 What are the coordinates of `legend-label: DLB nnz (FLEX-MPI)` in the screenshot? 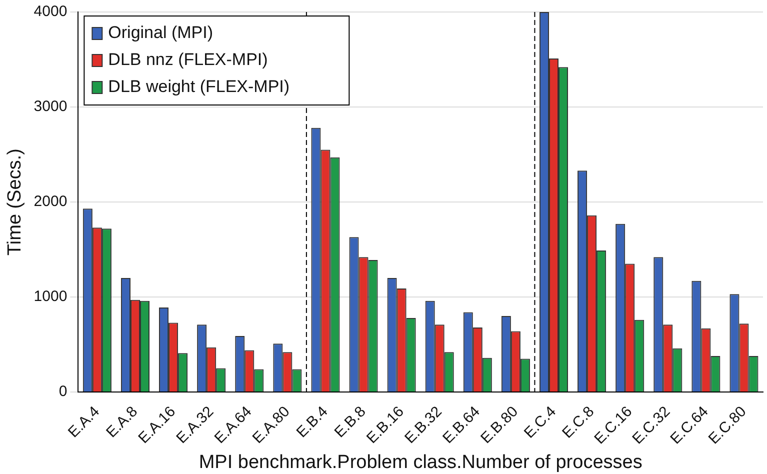 It's located at (188, 60).